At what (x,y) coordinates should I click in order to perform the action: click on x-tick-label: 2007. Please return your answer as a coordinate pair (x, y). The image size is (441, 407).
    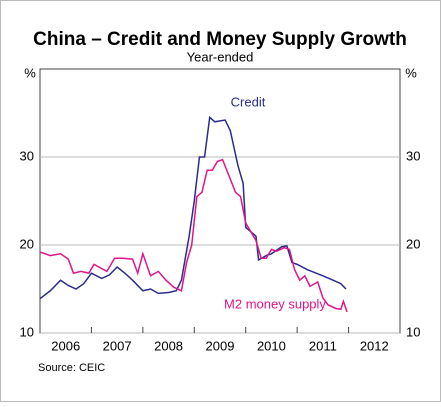
    Looking at the image, I should click on (117, 345).